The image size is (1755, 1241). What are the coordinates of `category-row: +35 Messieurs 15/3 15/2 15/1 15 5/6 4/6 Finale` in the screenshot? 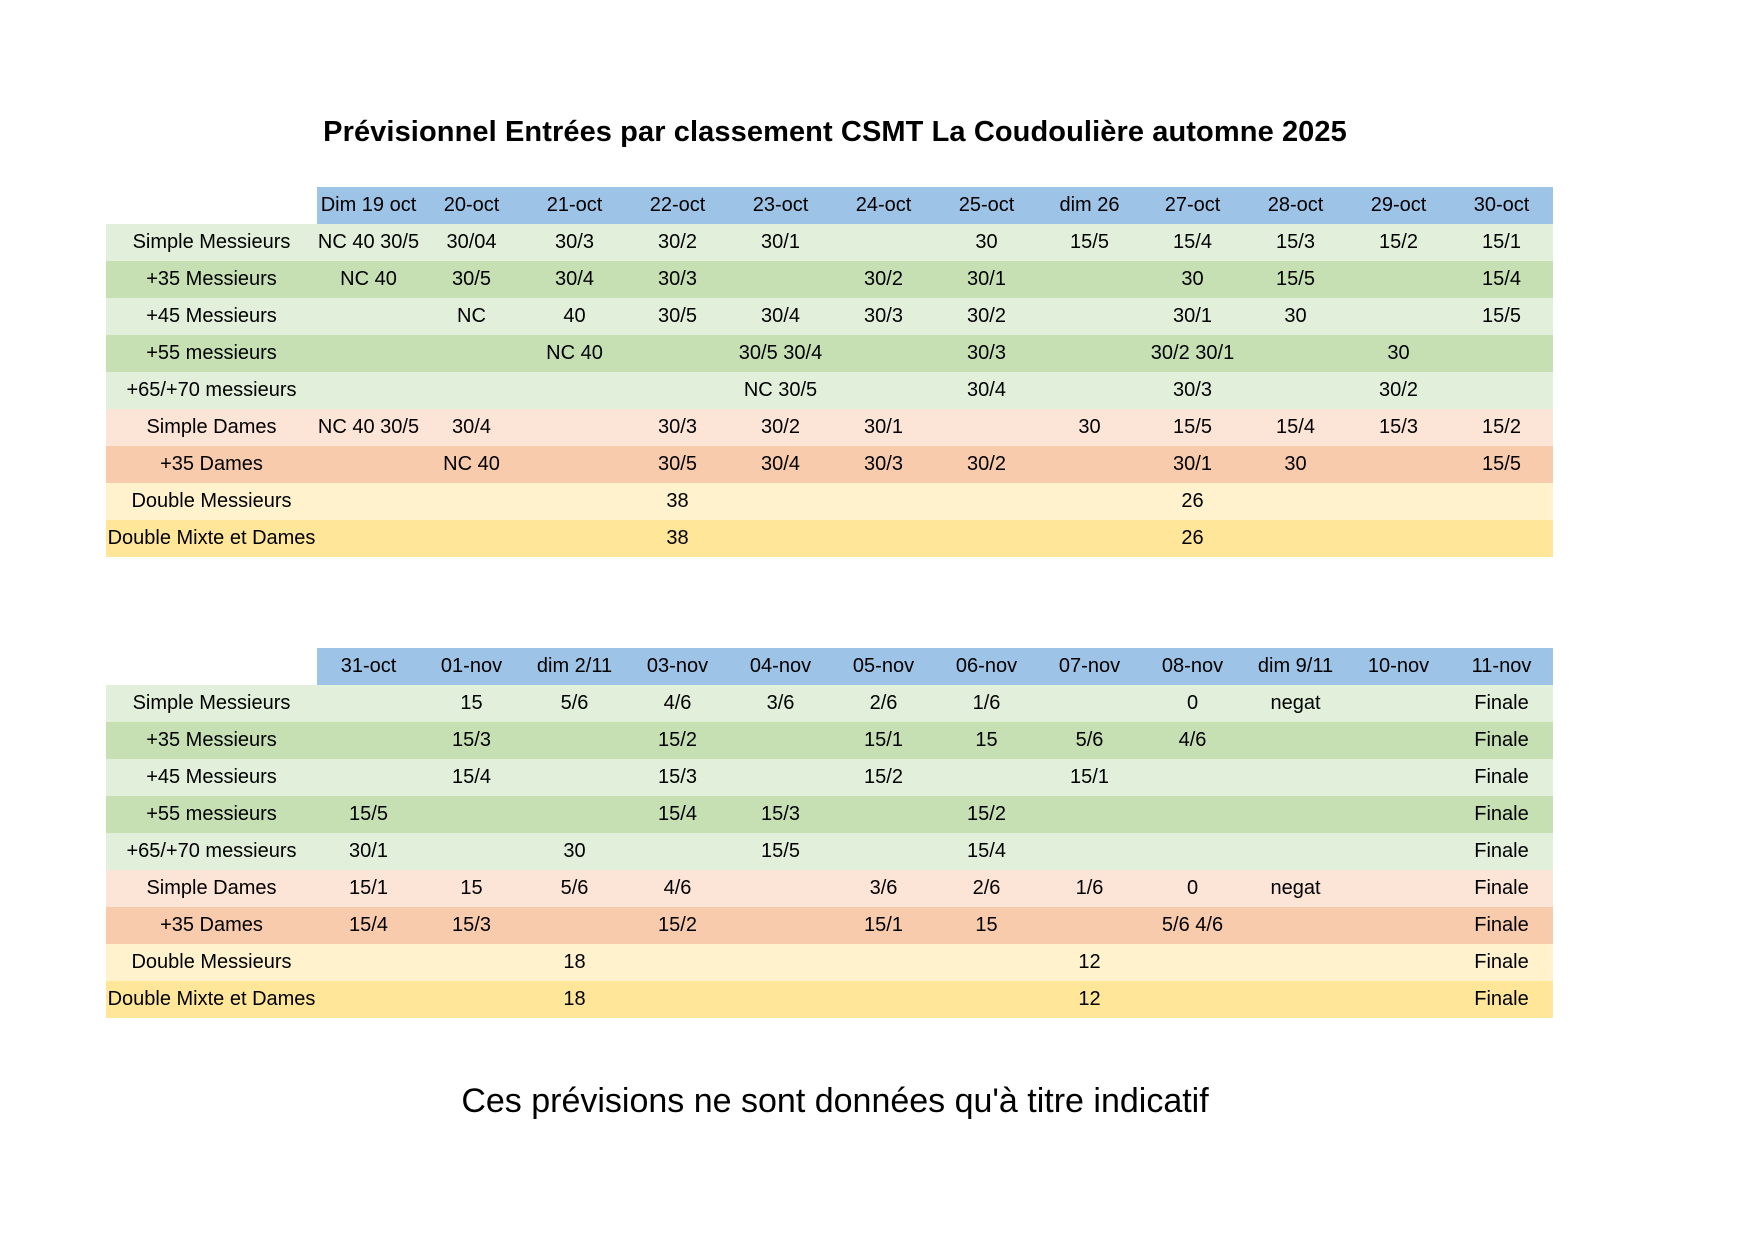 It's located at (829, 740).